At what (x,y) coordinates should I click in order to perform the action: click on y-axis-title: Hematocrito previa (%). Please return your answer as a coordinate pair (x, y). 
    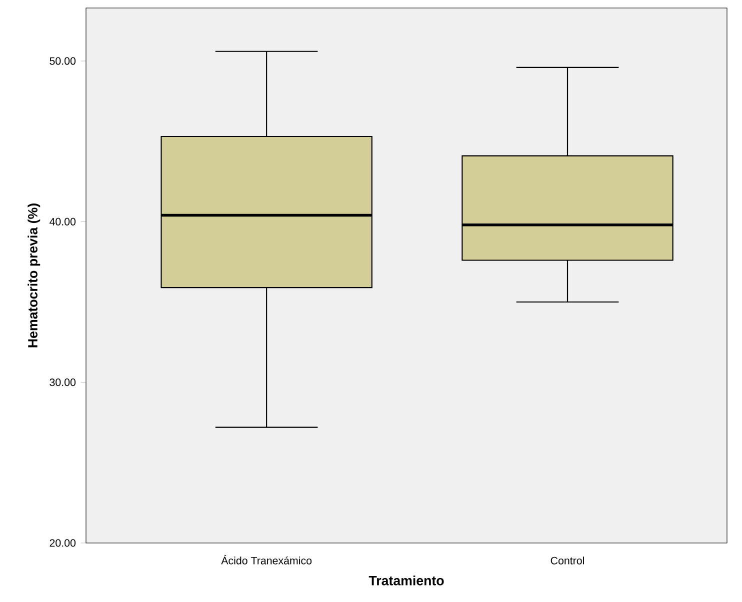
    Looking at the image, I should click on (34, 276).